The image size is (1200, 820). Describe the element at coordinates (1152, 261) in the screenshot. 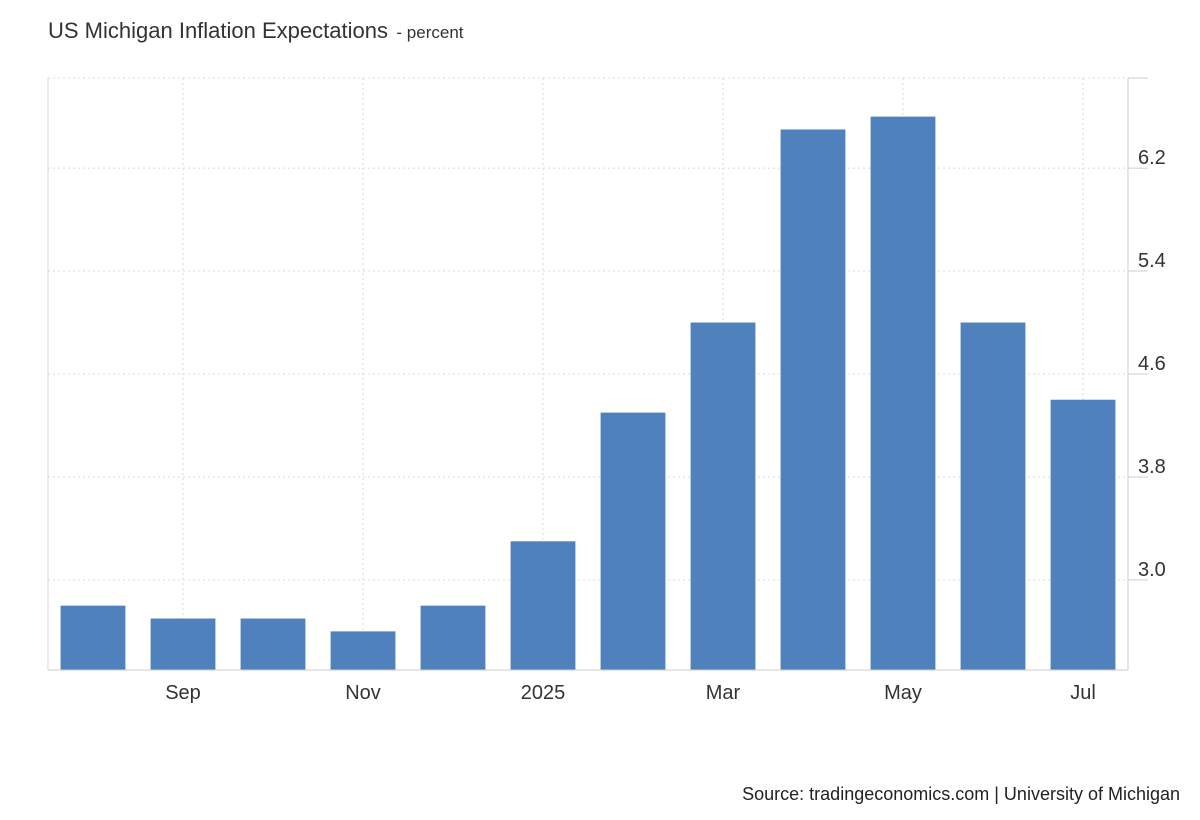

I see `y-tick-label: 5.4` at that location.